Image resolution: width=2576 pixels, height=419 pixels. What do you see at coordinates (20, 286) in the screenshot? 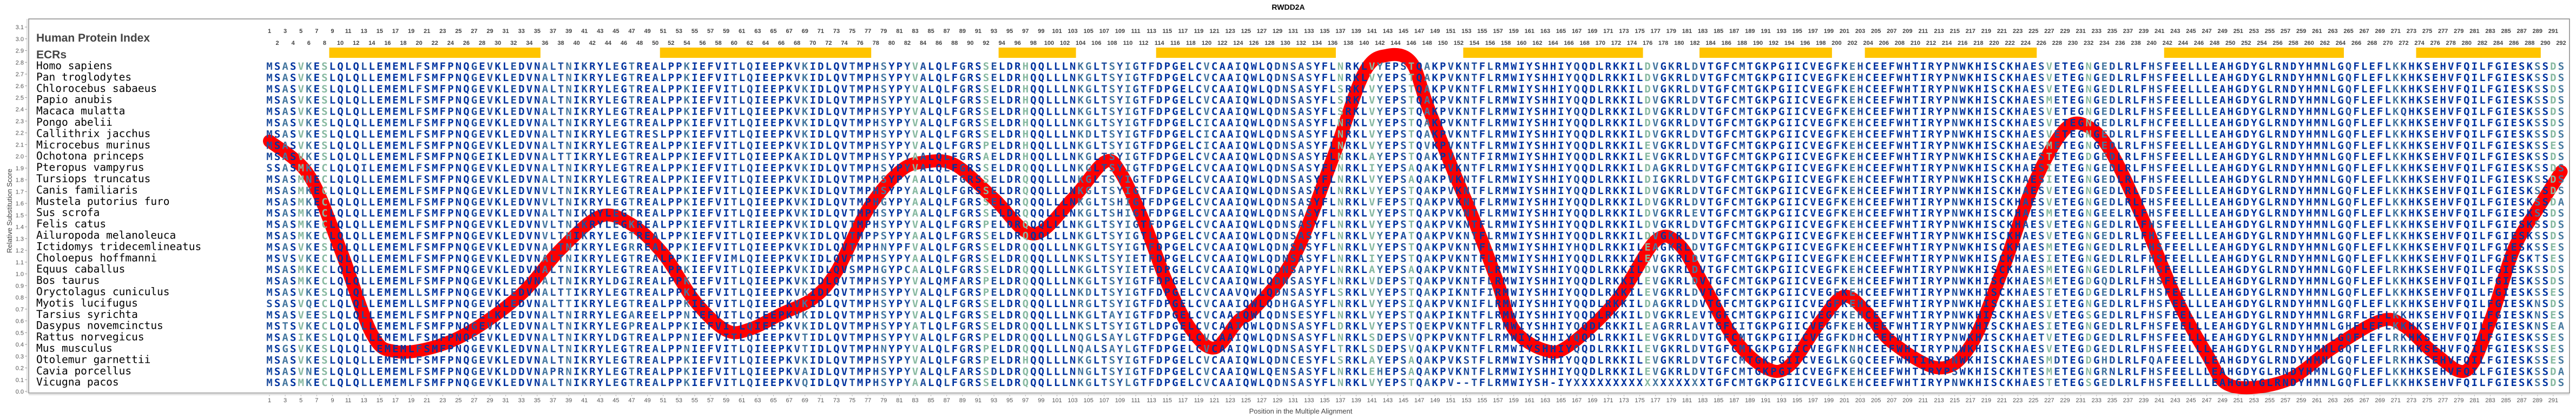
I see `y-tick-label: 0.9` at bounding box center [20, 286].